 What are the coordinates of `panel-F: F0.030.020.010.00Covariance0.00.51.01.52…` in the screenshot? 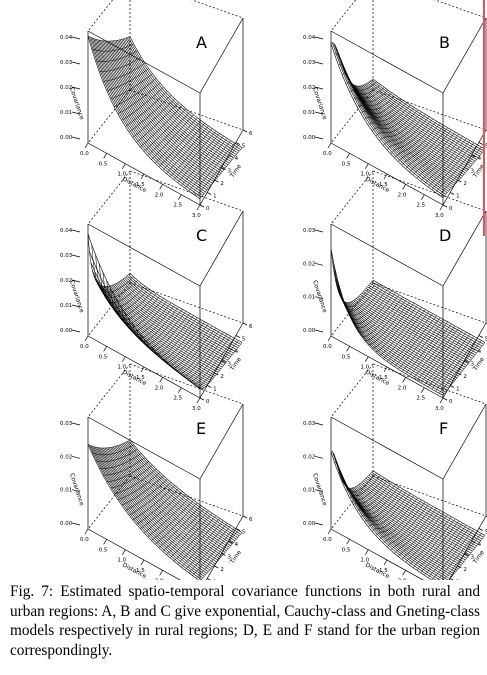 It's located at (395, 472).